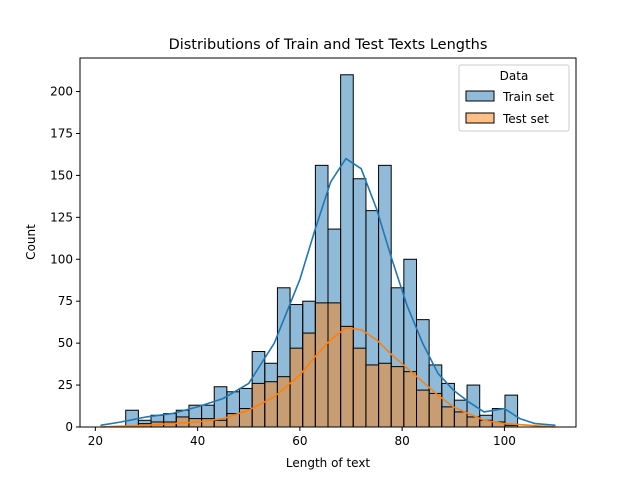  I want to click on x-tick-label-40: 40, so click(197, 441).